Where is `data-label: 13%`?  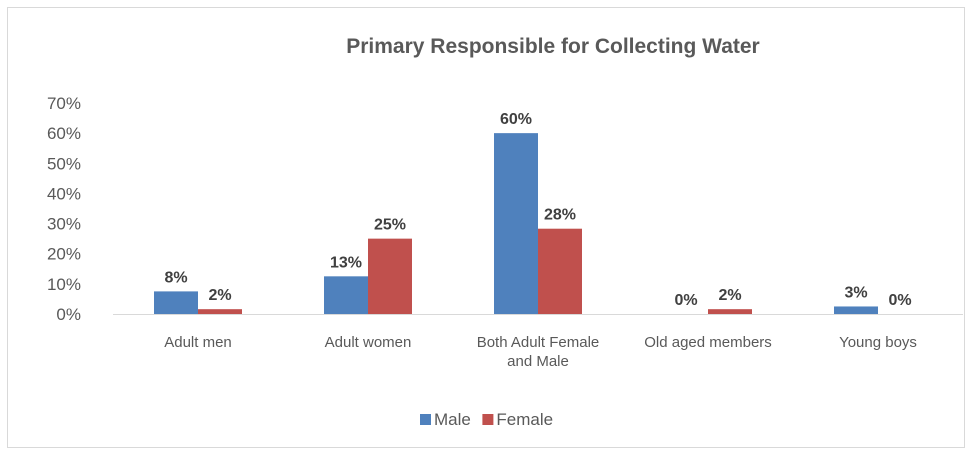 data-label: 13% is located at coordinates (346, 262).